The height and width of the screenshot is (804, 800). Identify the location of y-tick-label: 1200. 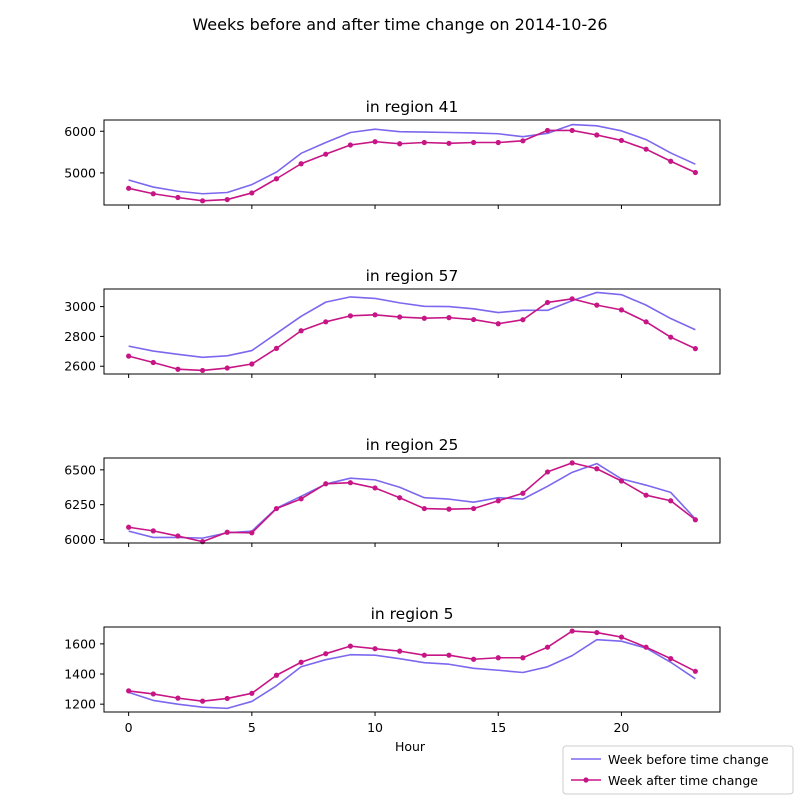
(80, 704).